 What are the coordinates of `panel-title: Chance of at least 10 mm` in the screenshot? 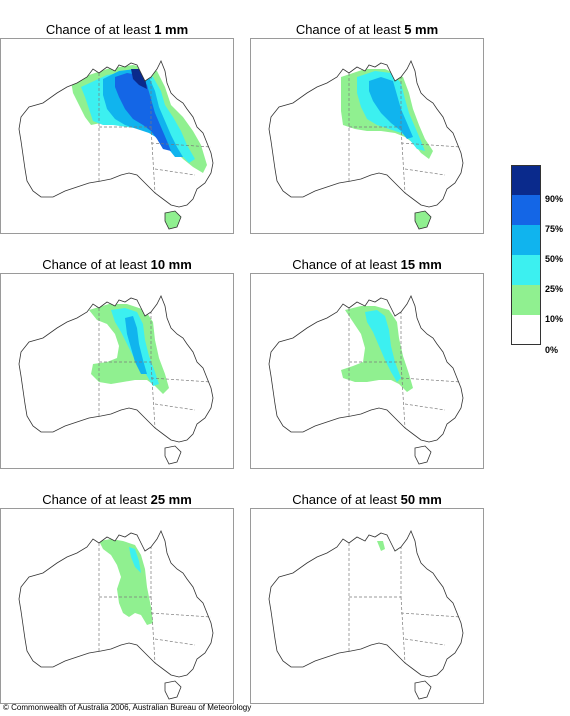 It's located at (117, 264).